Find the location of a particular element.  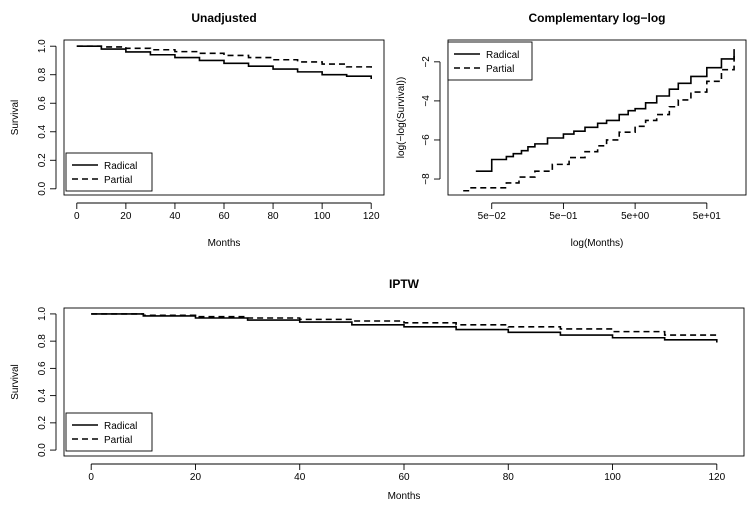

x-tick-label: 5e+00 is located at coordinates (635, 216).